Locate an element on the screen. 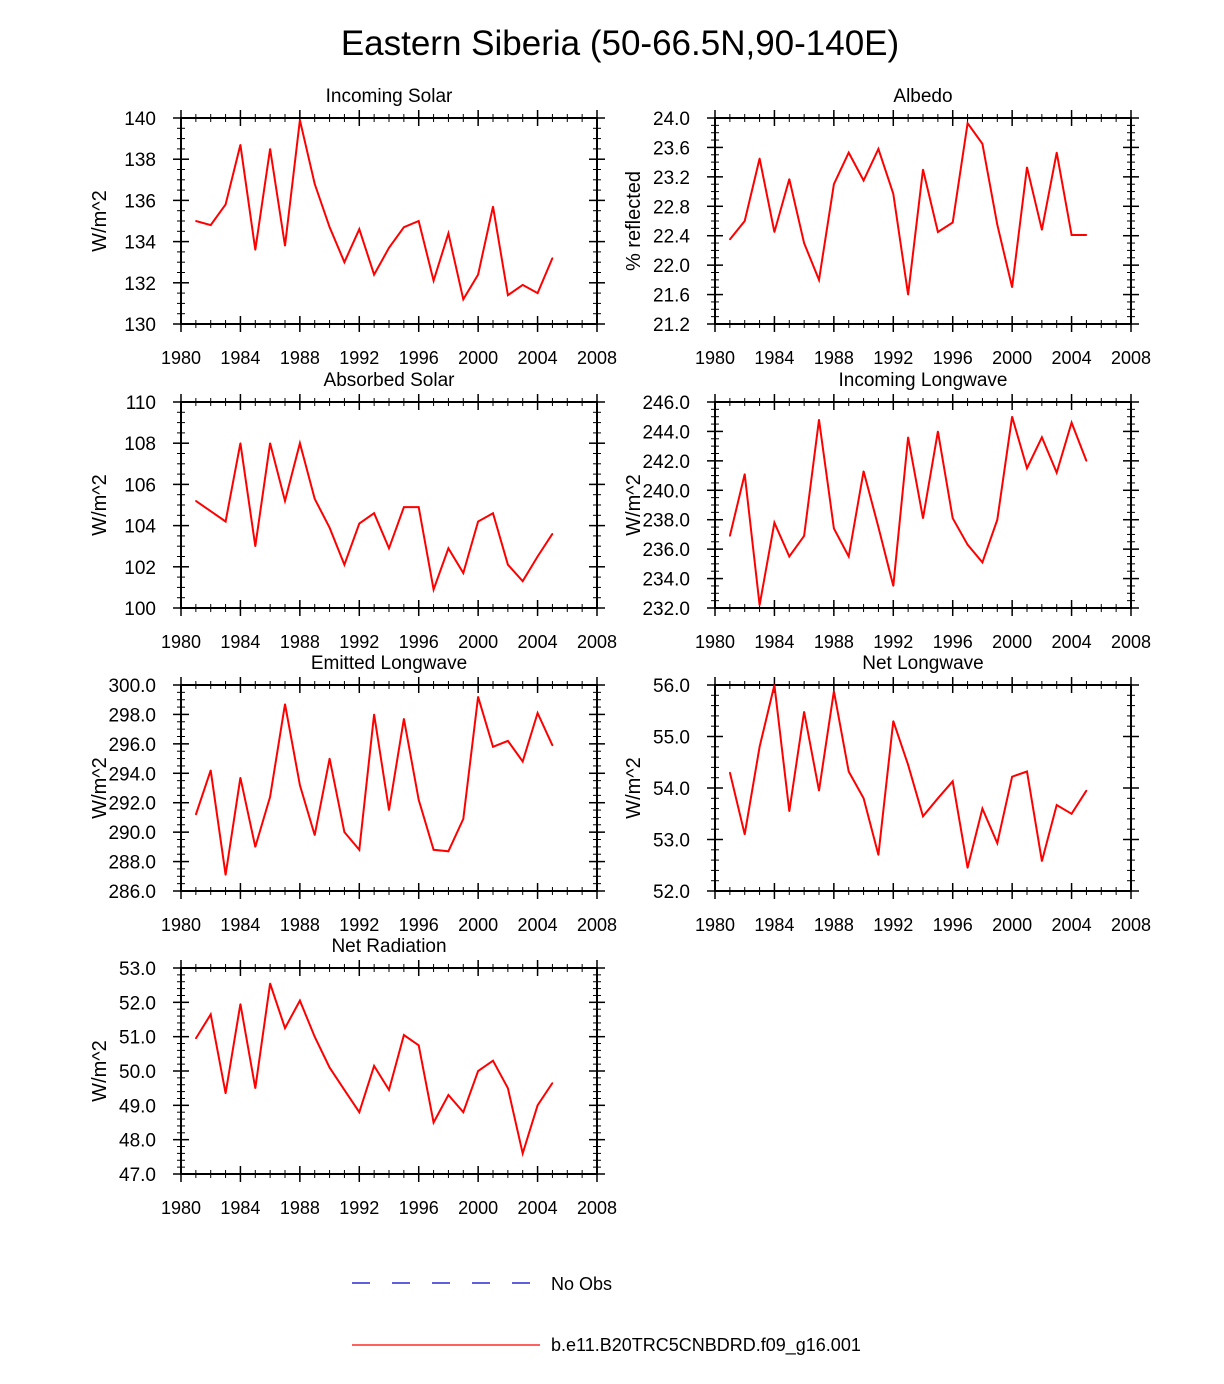  y-tick-label: 140 is located at coordinates (140, 119).